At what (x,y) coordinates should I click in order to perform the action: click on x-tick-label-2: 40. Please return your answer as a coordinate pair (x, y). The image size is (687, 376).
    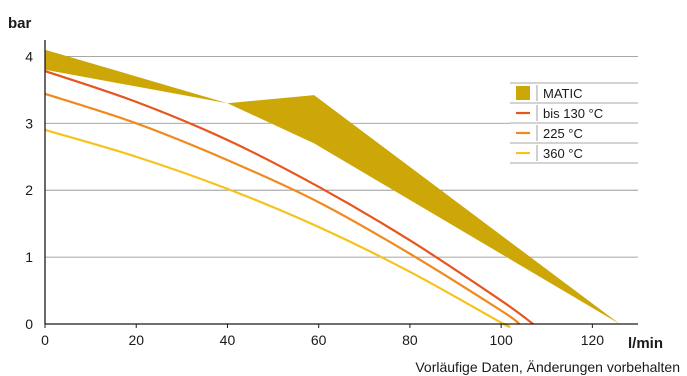
    Looking at the image, I should click on (228, 340).